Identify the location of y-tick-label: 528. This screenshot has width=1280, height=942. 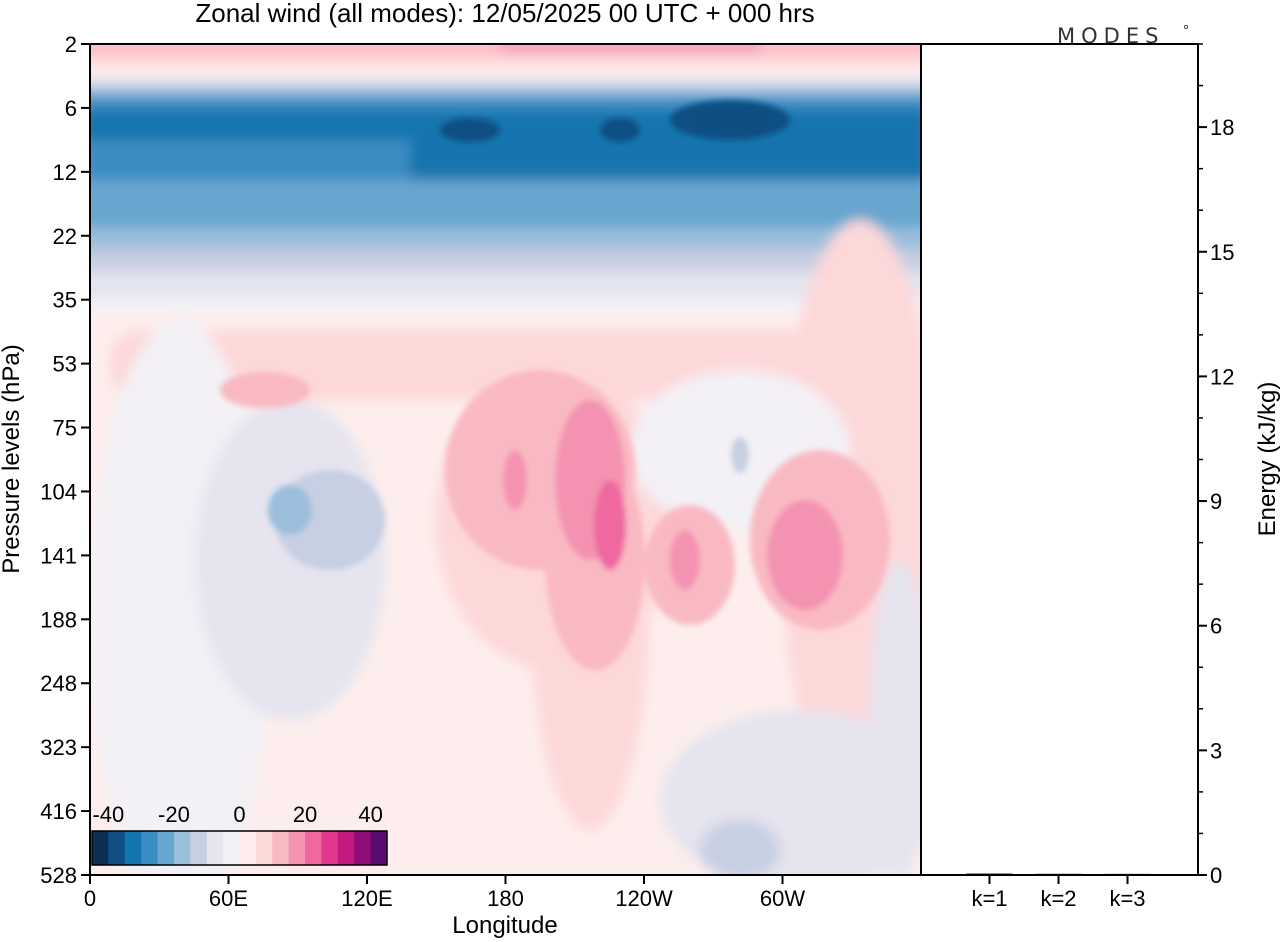
(58, 875).